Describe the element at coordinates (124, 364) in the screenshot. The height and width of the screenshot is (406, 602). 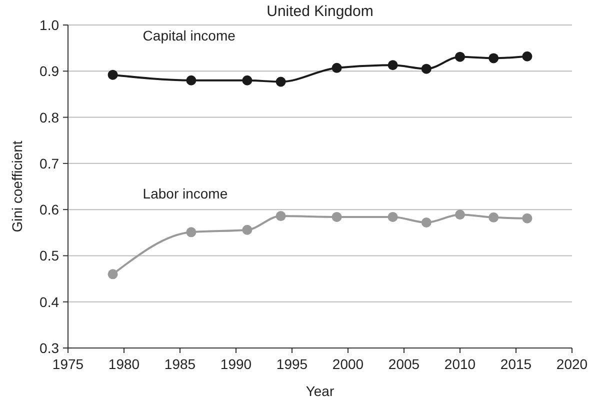
I see `x-tick-label: 1980` at that location.